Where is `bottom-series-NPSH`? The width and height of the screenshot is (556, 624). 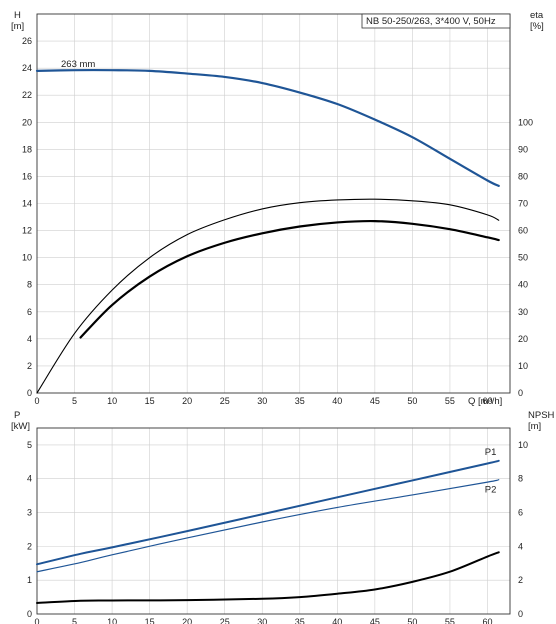
bottom-series-NPSH is located at coordinates (268, 578).